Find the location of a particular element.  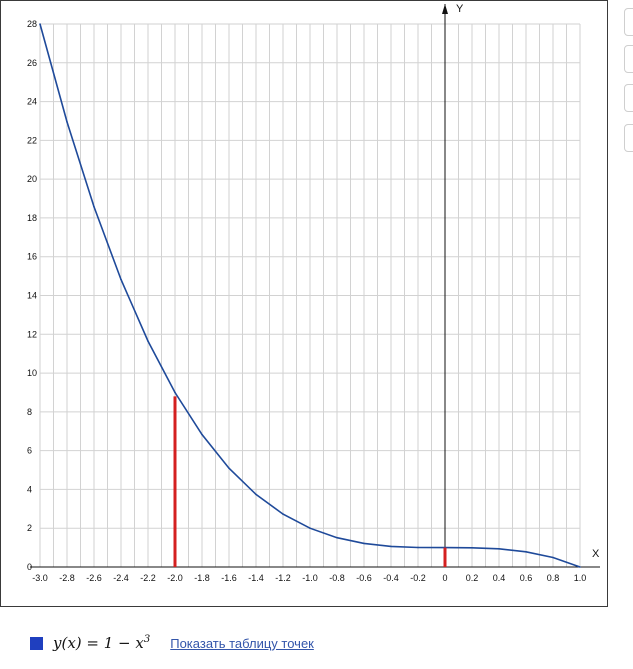

x-tick-label: 0 is located at coordinates (444, 578).